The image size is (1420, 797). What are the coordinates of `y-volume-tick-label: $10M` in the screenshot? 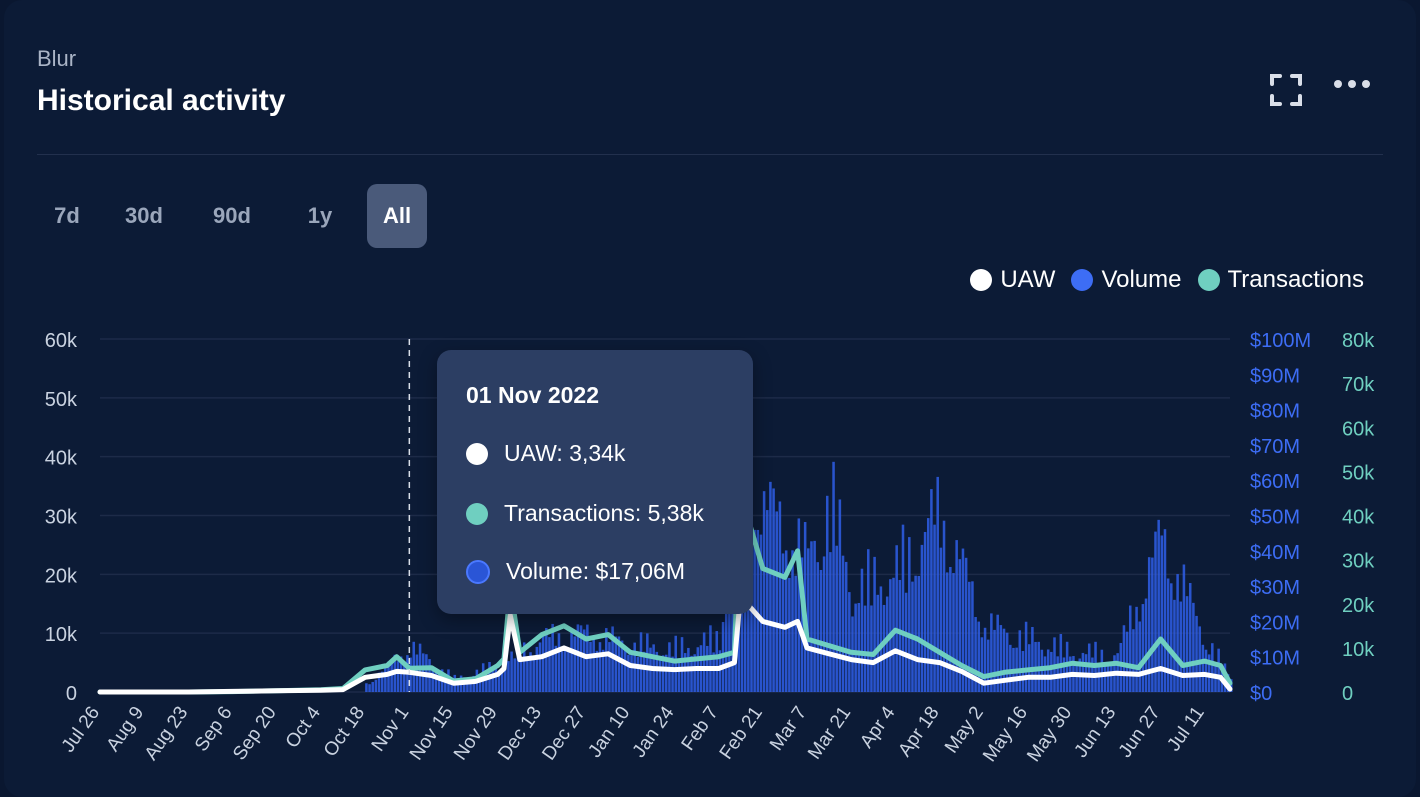 It's located at (1275, 659).